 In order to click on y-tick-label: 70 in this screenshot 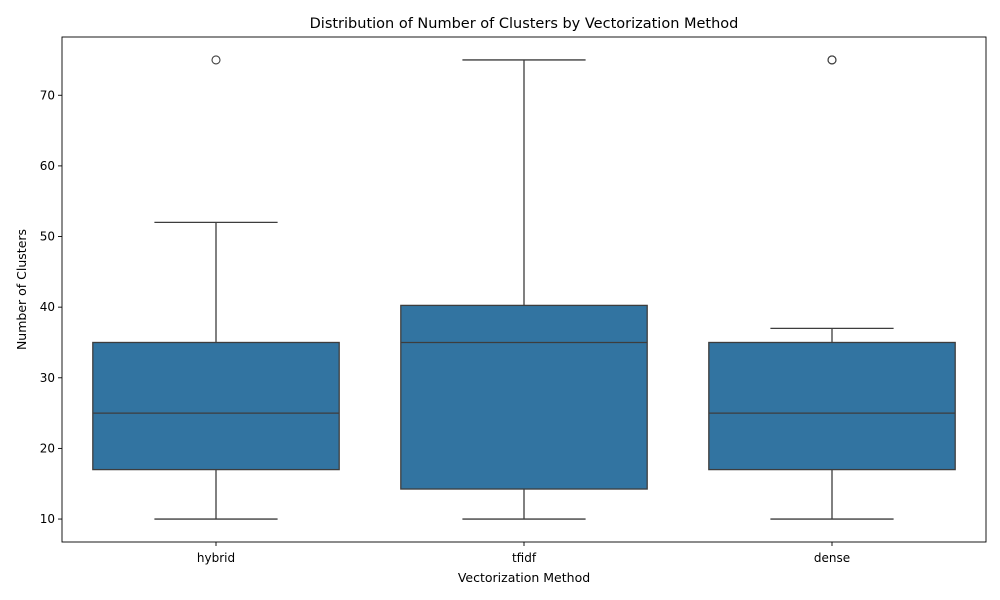, I will do `click(47, 95)`.